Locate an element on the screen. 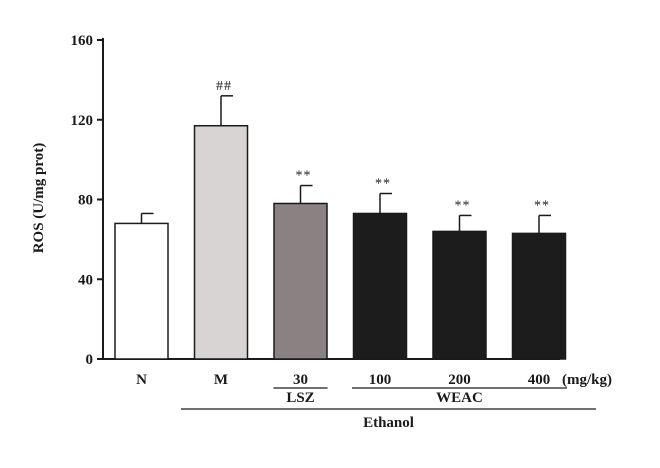 Image resolution: width=660 pixels, height=468 pixels. unit-label: (mg/kg) is located at coordinates (587, 380).